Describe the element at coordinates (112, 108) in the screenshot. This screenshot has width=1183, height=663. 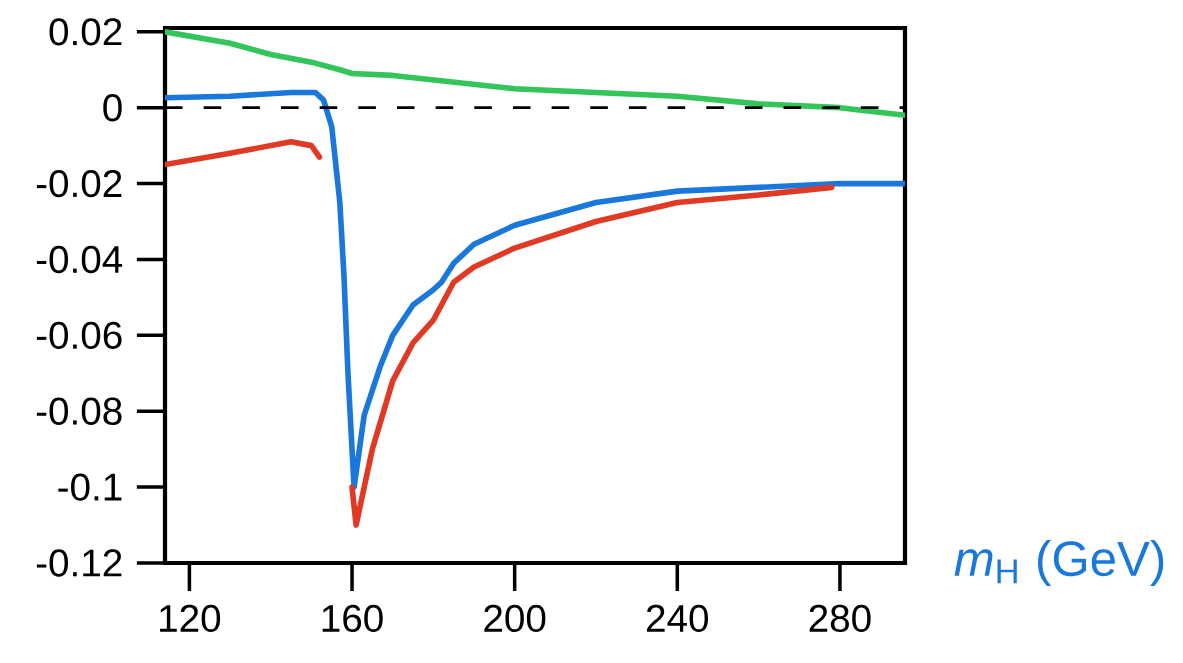
I see `y-tick-label: 0` at that location.